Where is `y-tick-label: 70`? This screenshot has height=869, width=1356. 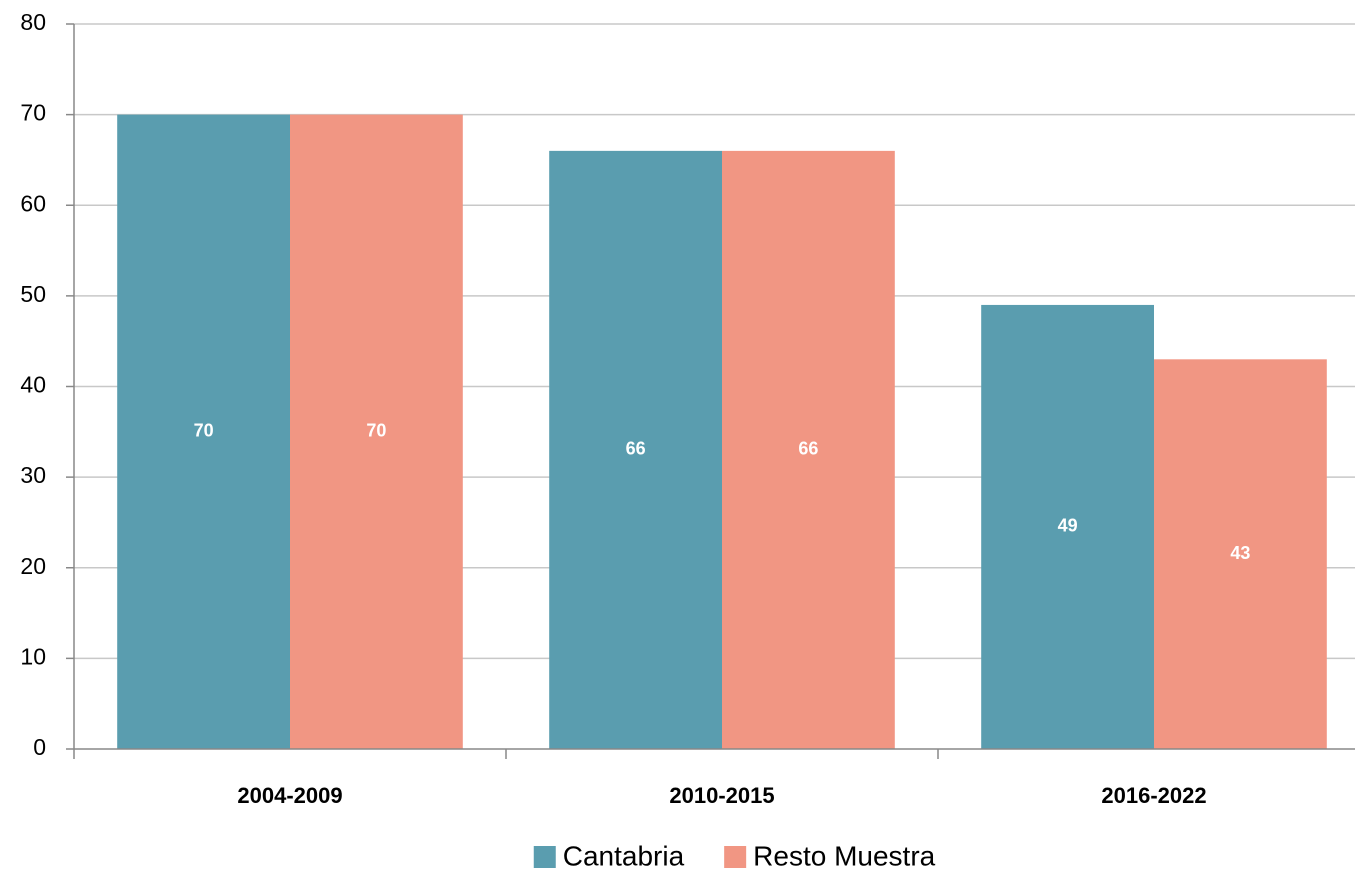
y-tick-label: 70 is located at coordinates (33, 113).